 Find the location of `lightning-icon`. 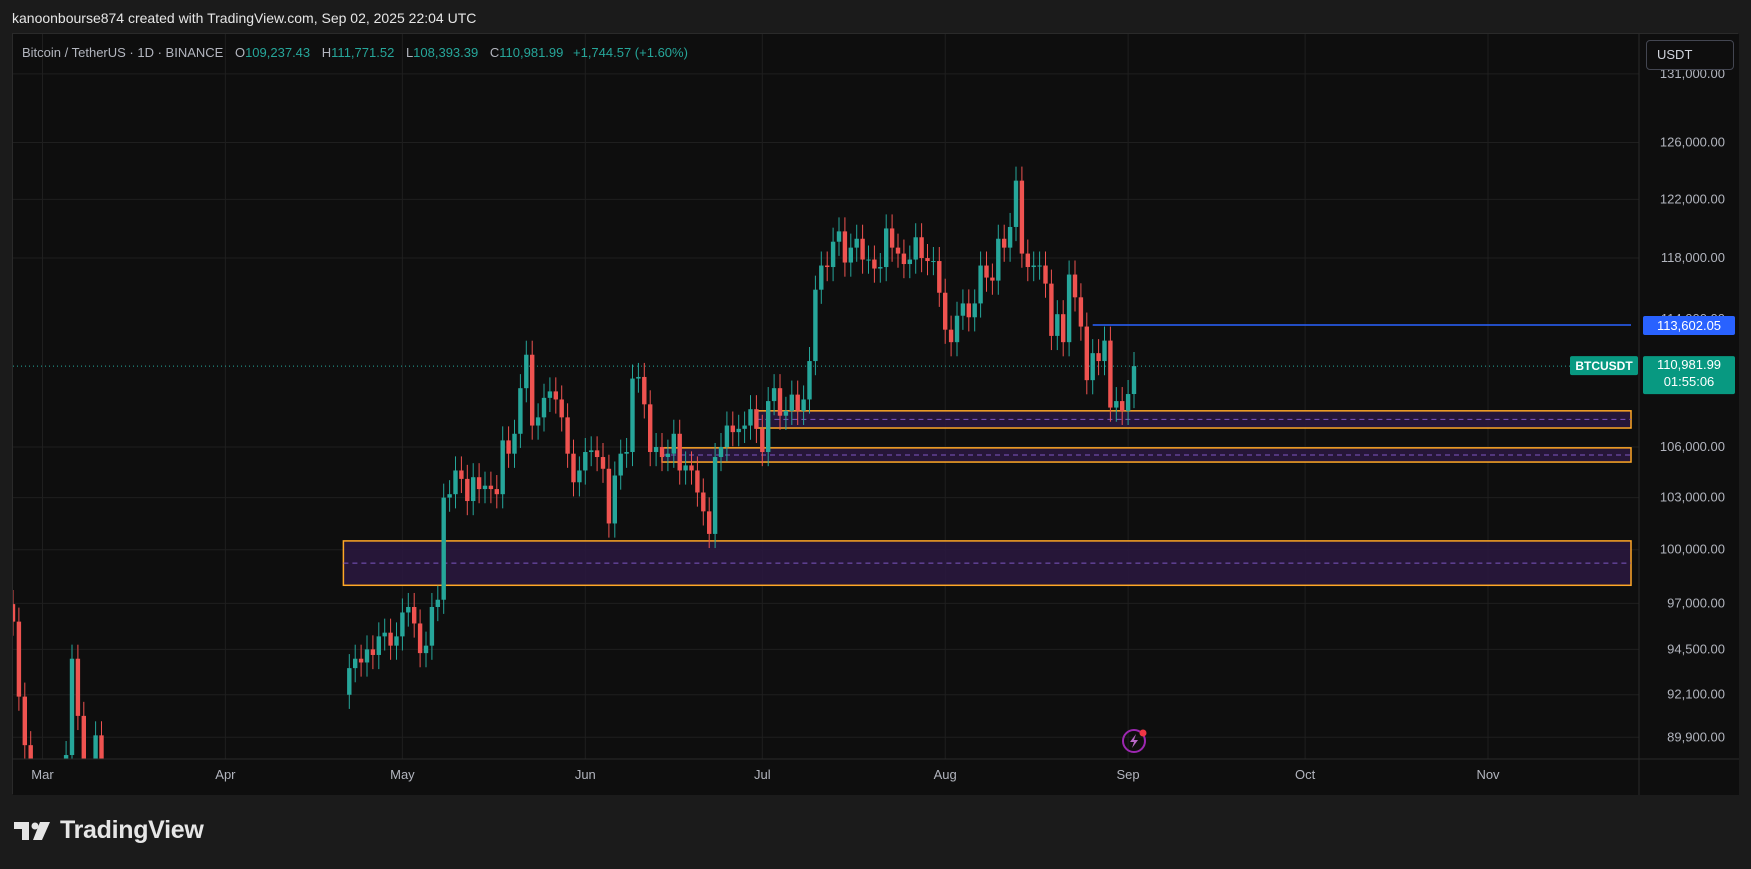

lightning-icon is located at coordinates (1134, 741).